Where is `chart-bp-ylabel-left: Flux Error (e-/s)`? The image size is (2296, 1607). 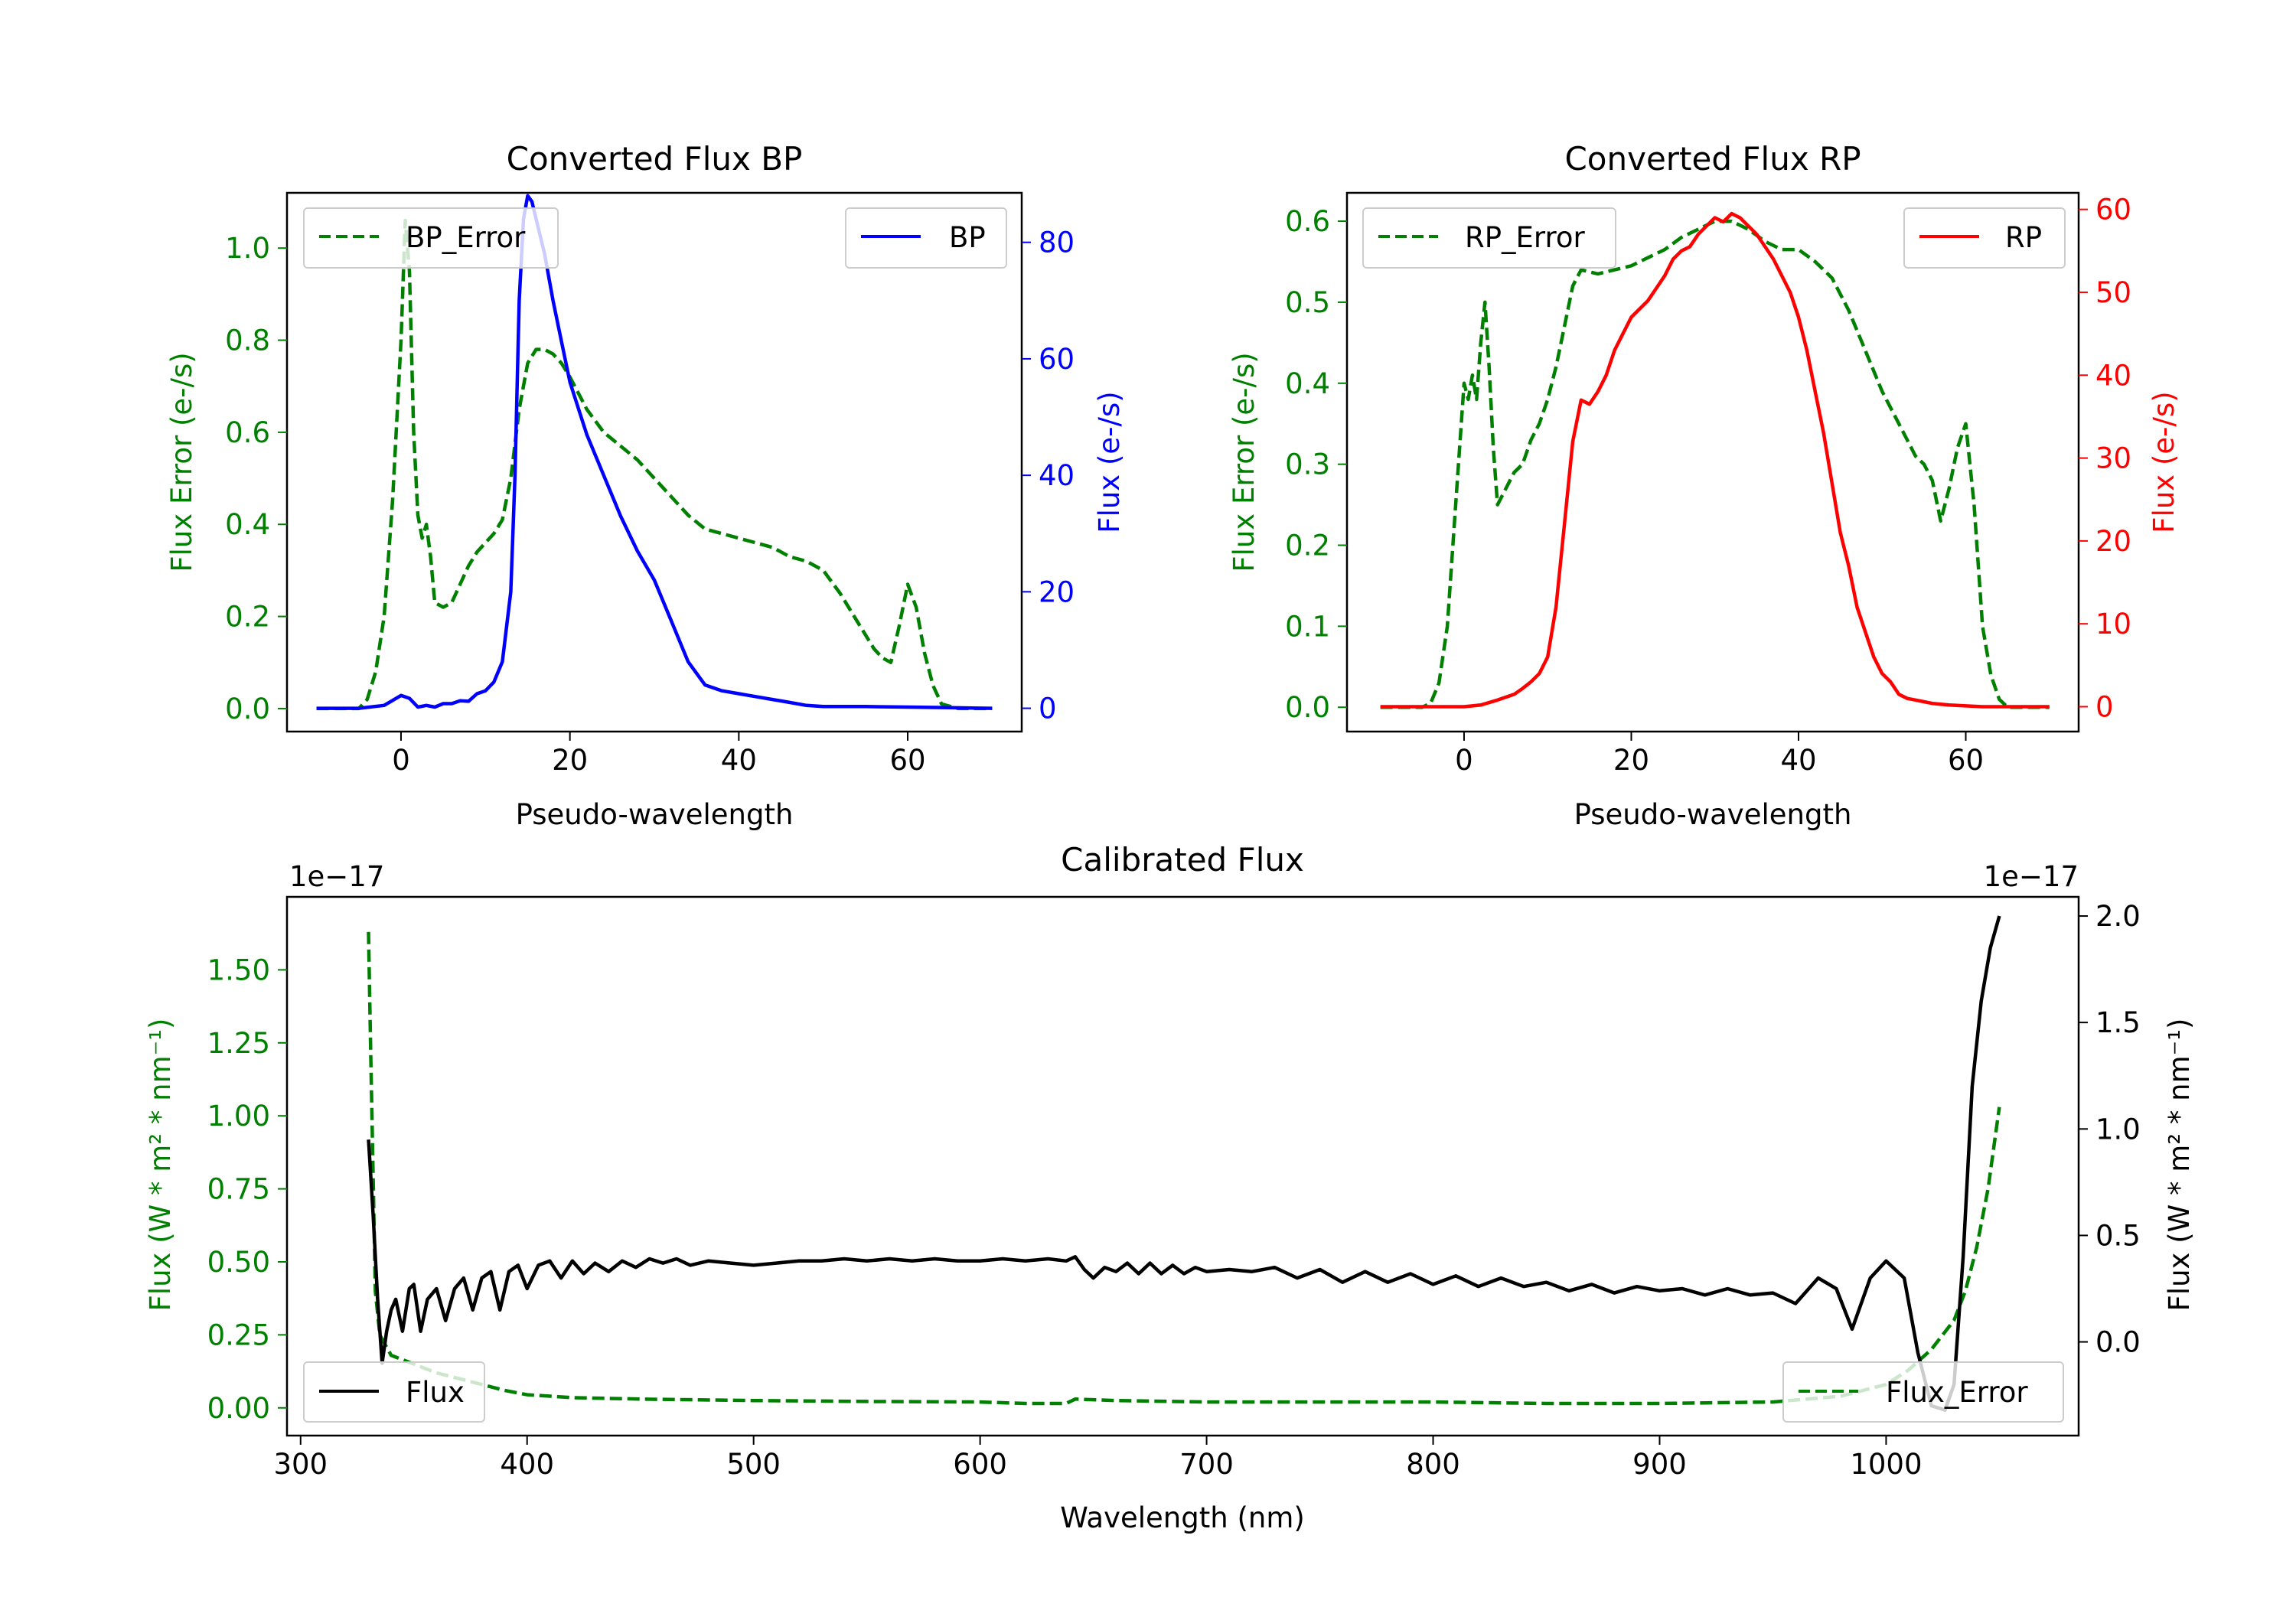
chart-bp-ylabel-left: Flux Error (e-/s) is located at coordinates (181, 462).